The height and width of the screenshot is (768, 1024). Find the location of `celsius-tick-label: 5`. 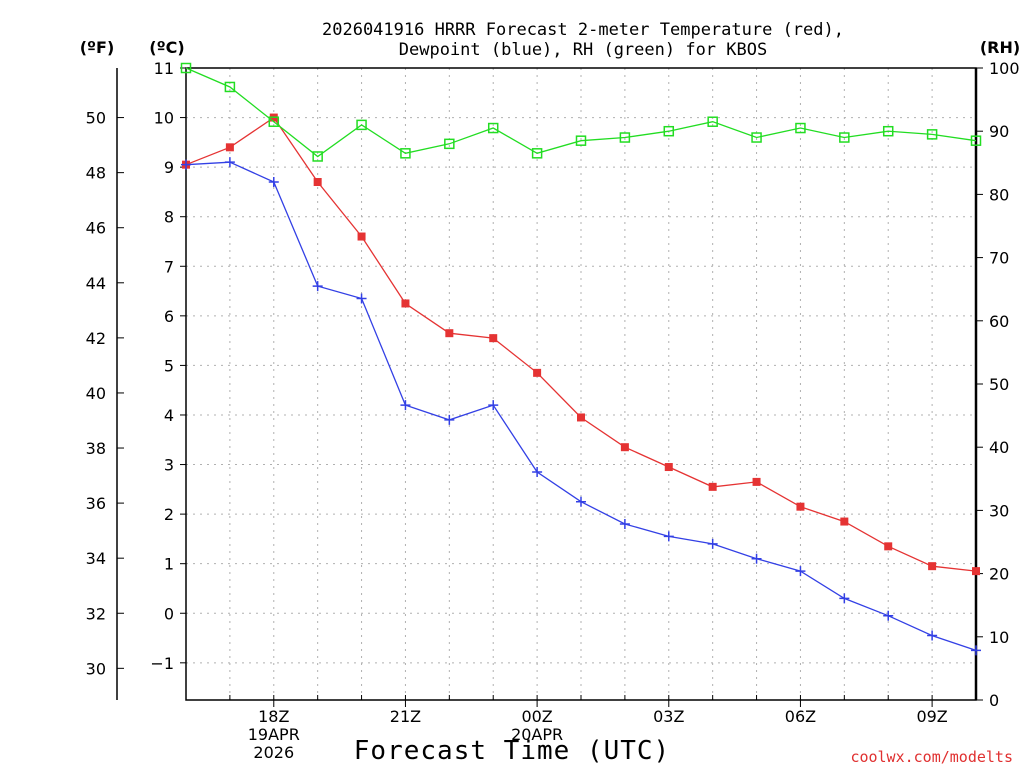

celsius-tick-label: 5 is located at coordinates (169, 365).